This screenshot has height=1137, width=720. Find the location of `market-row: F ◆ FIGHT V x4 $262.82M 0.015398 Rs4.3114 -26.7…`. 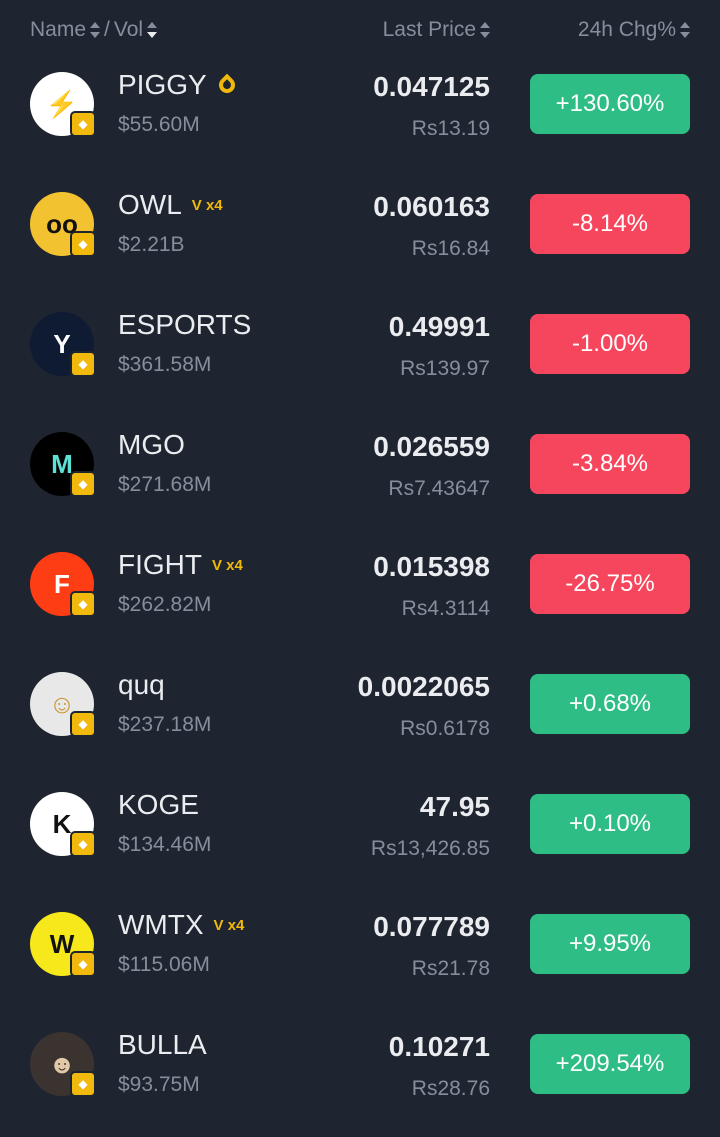

market-row: F ◆ FIGHT V x4 $262.82M 0.015398 Rs4.3114 -26.7… is located at coordinates (360, 595).